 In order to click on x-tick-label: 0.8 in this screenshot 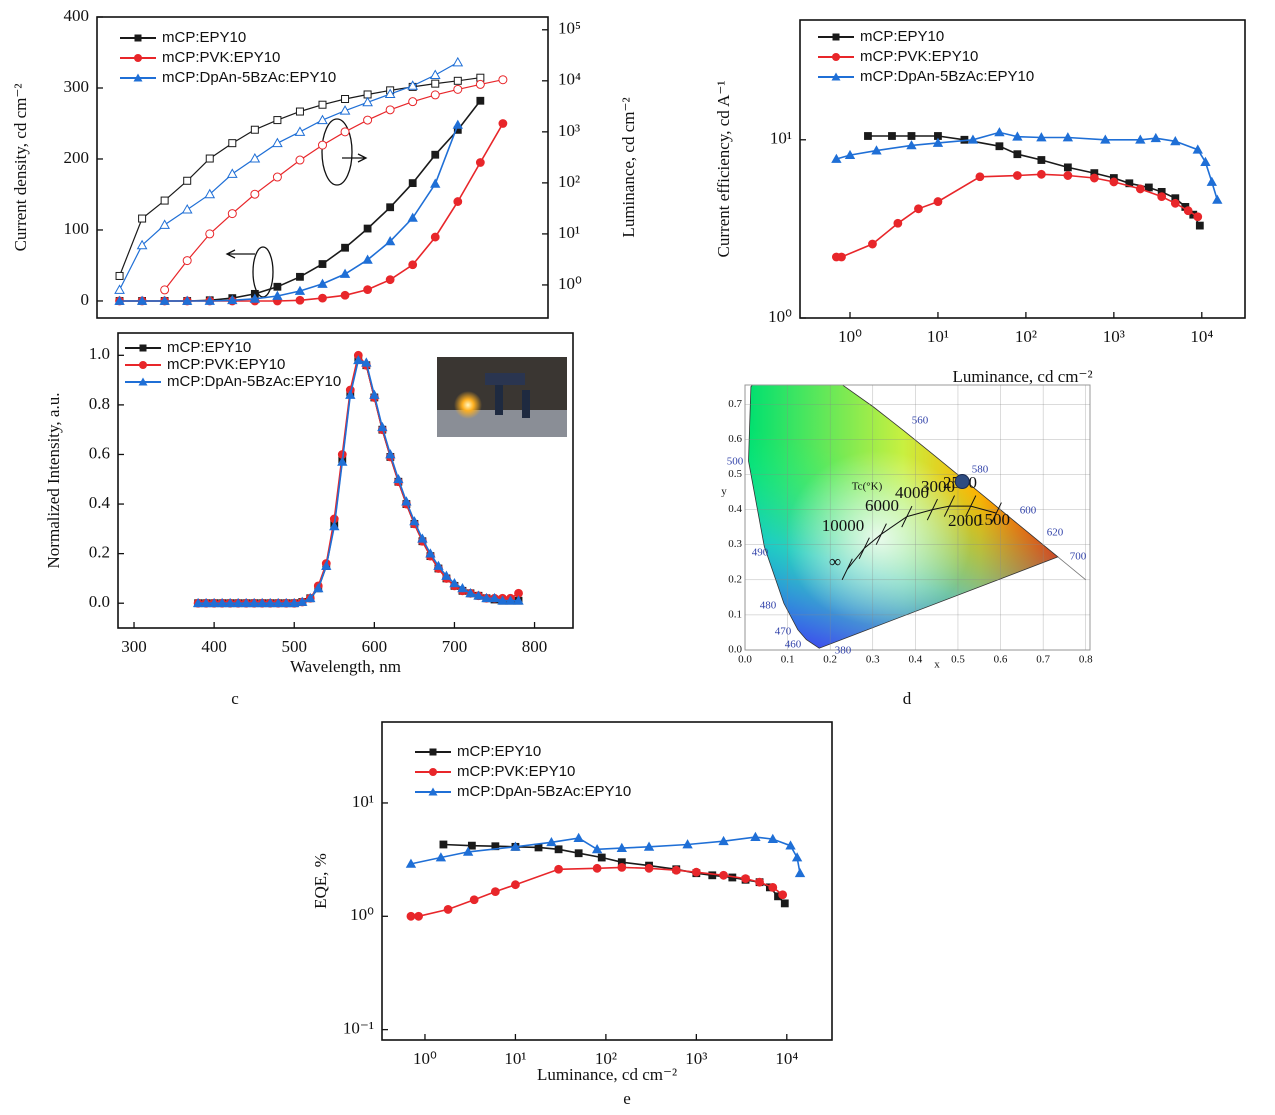, I will do `click(1086, 660)`.